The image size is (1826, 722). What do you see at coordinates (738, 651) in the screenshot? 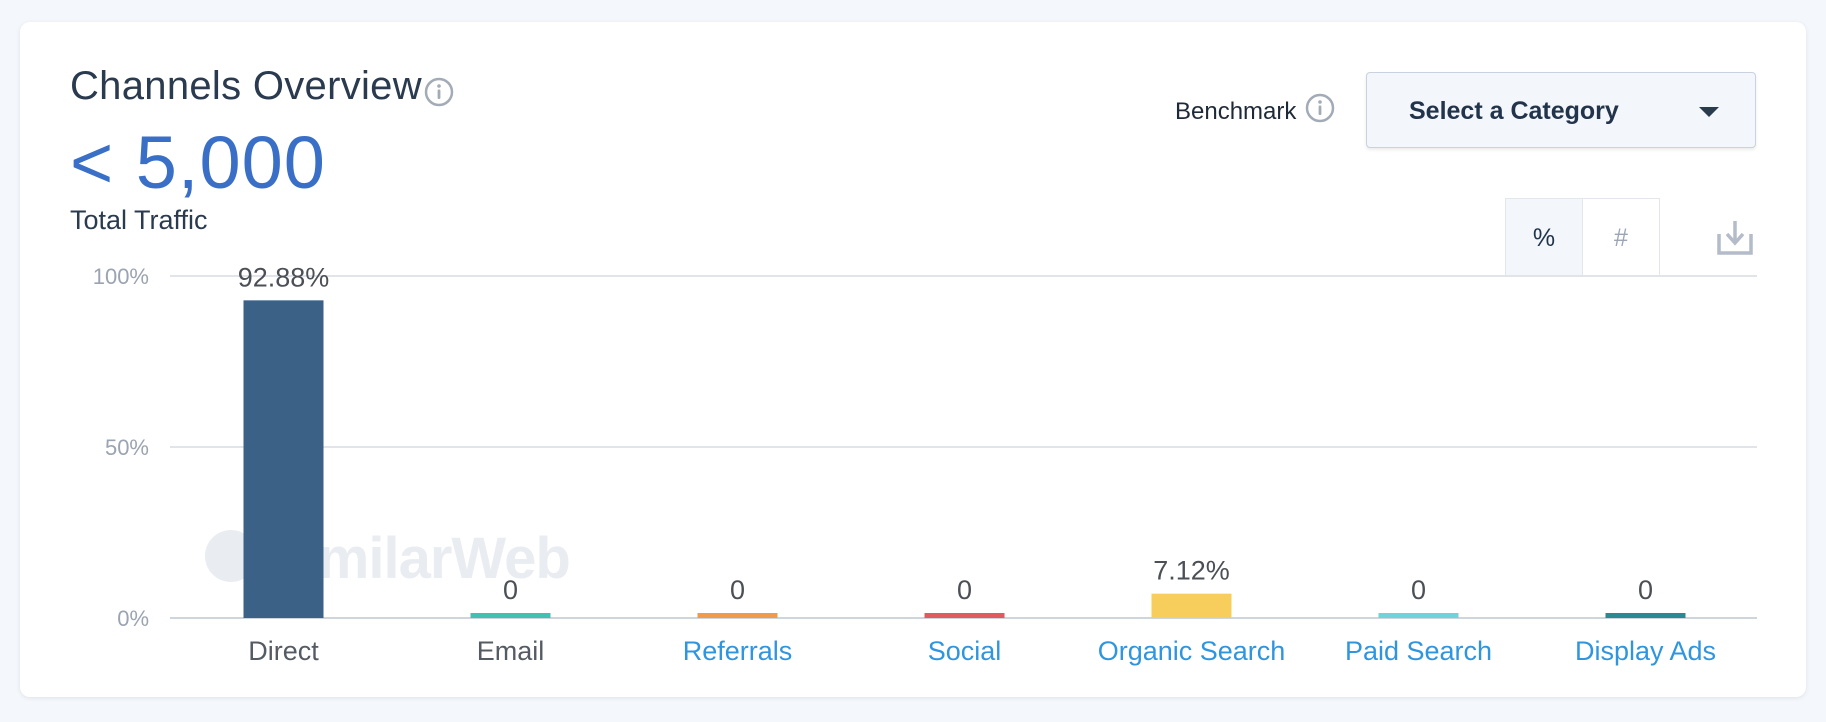
I see `x-category-label: Referrals` at bounding box center [738, 651].